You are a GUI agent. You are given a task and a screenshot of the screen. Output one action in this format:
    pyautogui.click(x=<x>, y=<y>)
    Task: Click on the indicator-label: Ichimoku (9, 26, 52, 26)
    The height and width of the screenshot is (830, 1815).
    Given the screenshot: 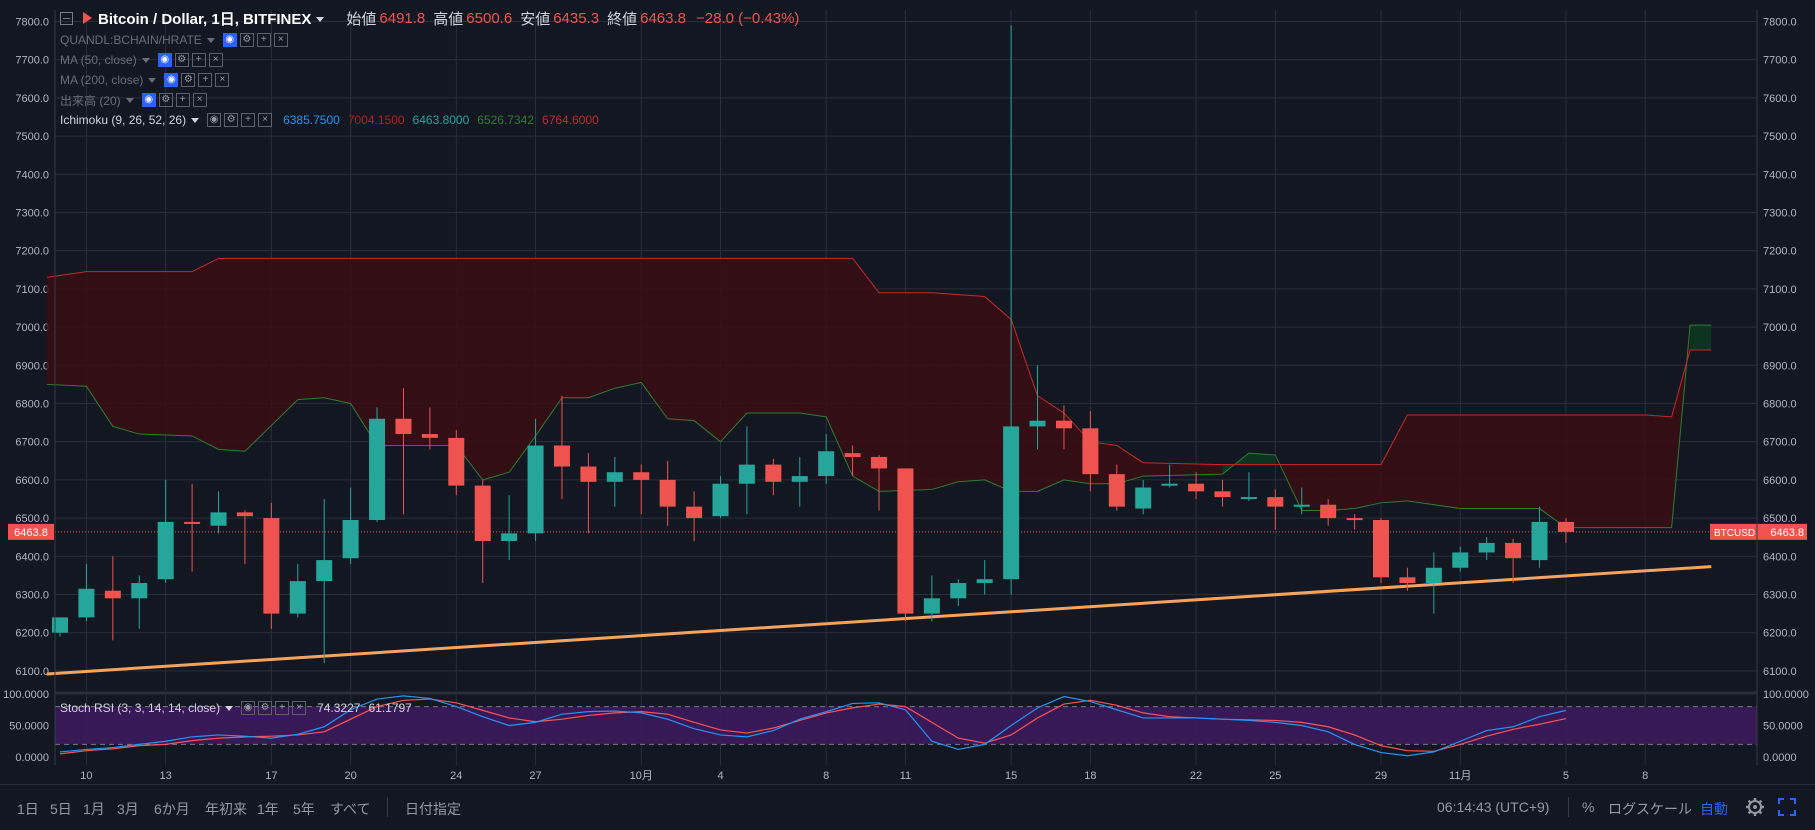 What is the action you would take?
    pyautogui.click(x=123, y=120)
    